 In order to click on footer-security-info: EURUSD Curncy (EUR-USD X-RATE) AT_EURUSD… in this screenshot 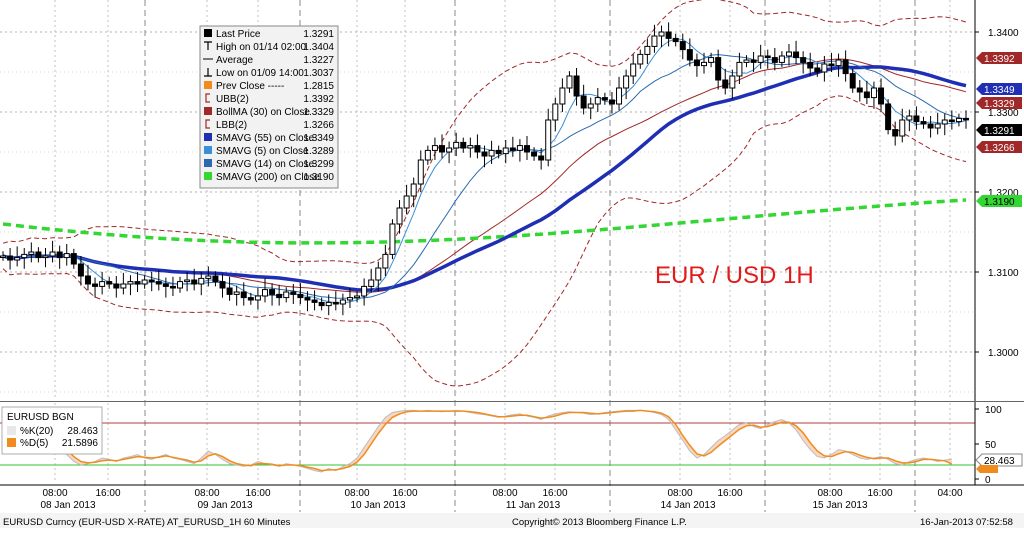, I will do `click(147, 522)`.